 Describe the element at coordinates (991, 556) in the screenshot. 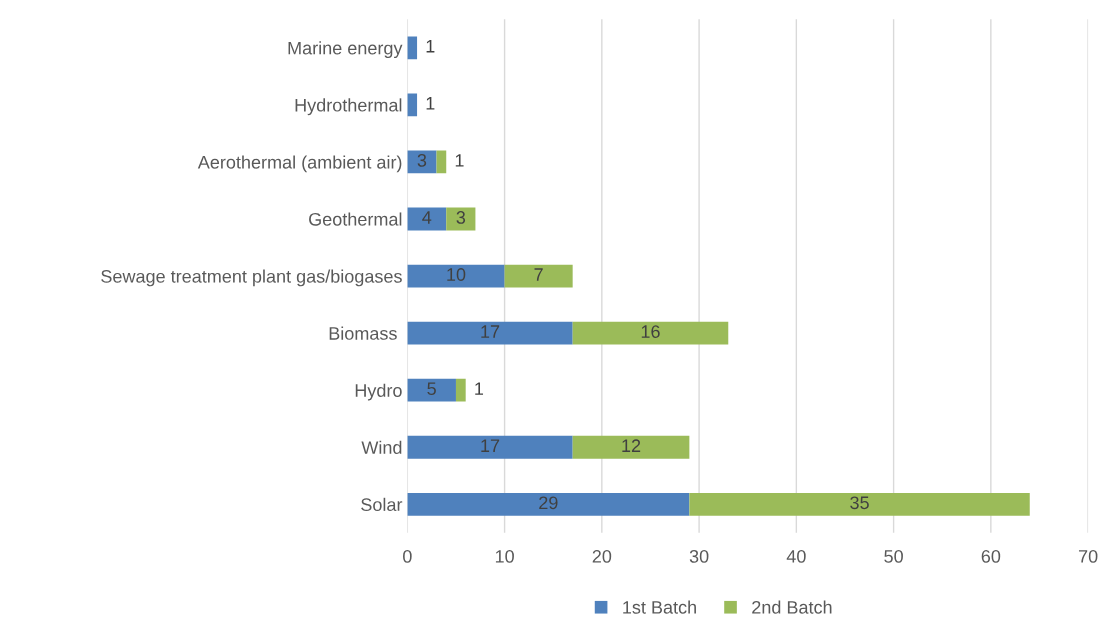

I see `x-tick-label: 60` at that location.